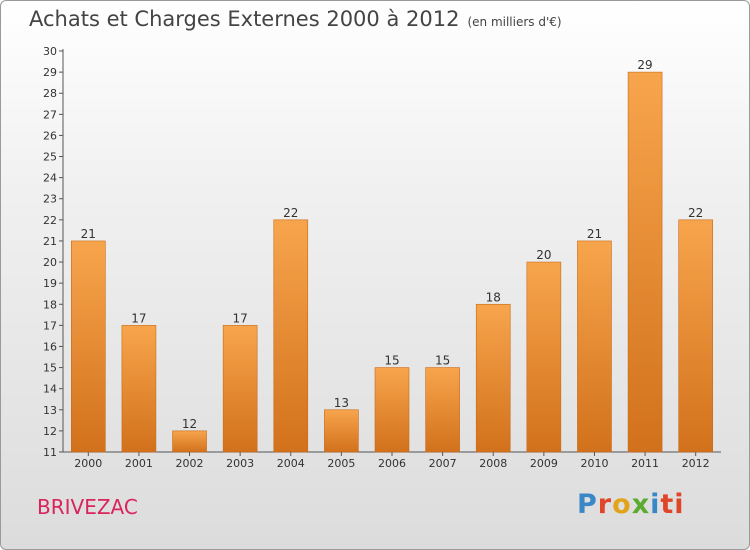 Image resolution: width=750 pixels, height=550 pixels. I want to click on y-tick-label: 11, so click(50, 452).